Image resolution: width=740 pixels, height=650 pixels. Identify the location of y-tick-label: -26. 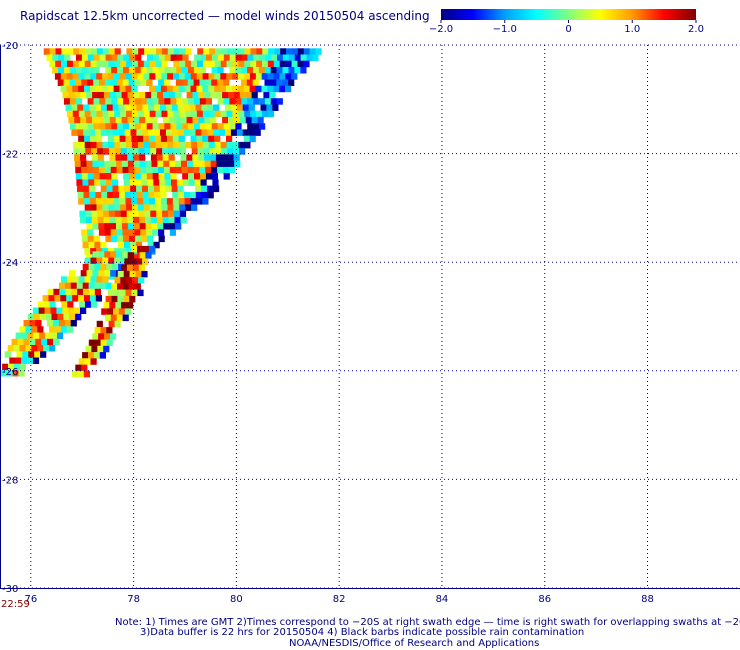
(10, 372).